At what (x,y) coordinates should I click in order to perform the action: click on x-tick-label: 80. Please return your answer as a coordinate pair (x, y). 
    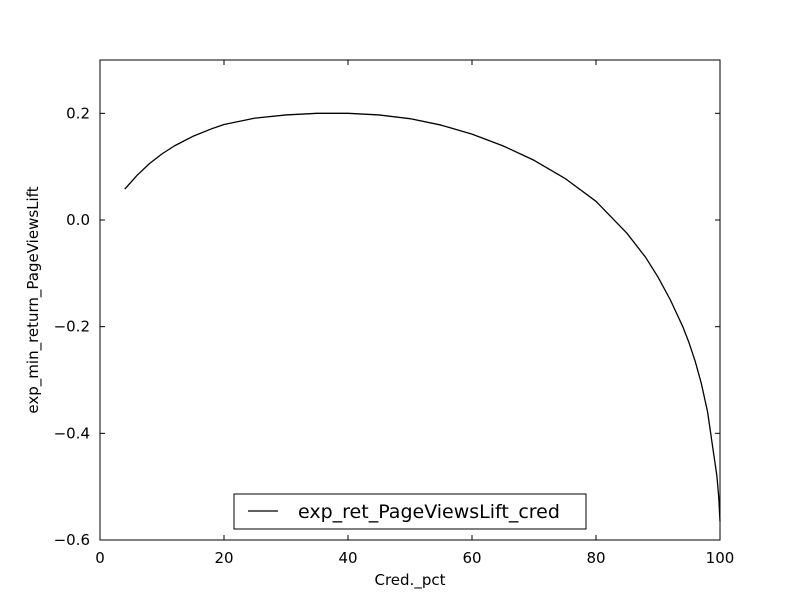
    Looking at the image, I should click on (595, 558).